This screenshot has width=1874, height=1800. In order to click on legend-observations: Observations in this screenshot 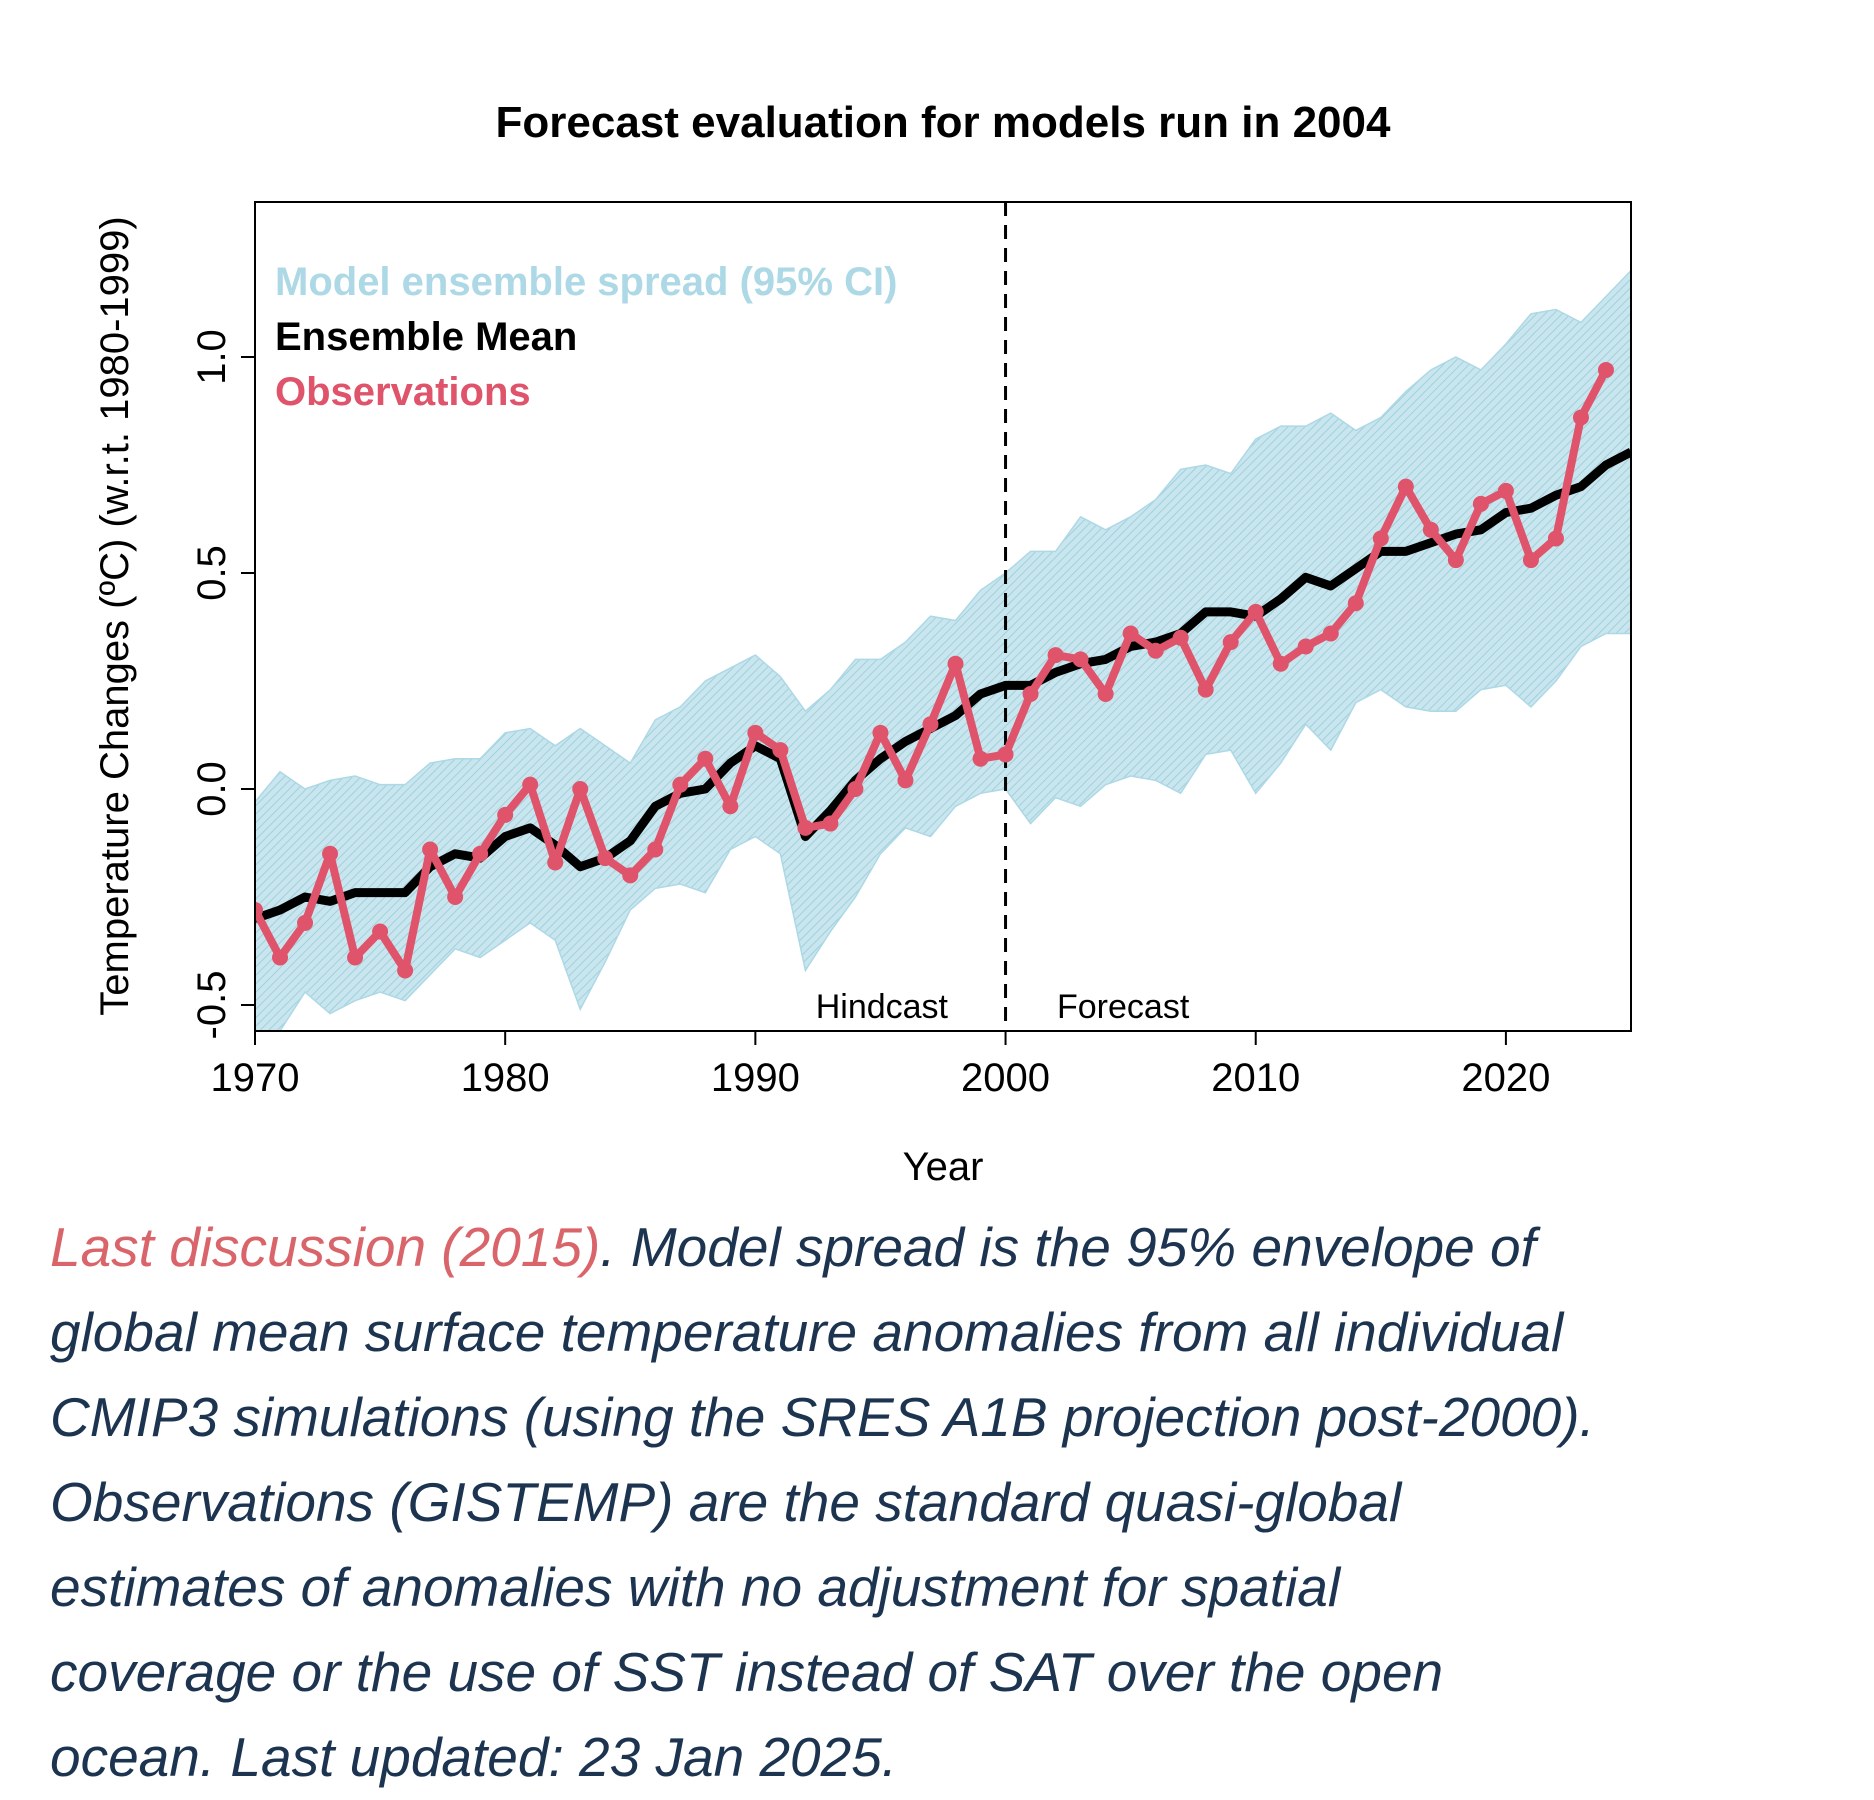, I will do `click(403, 392)`.